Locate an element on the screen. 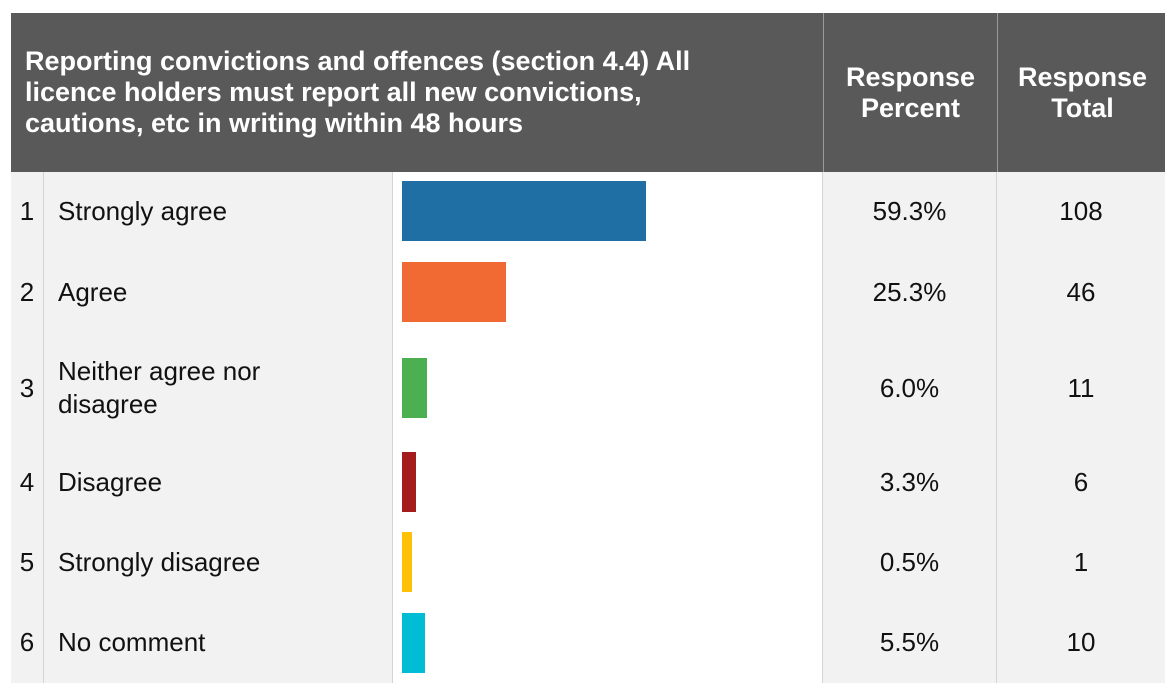 This screenshot has width=1165, height=683. row-number: 1 is located at coordinates (27, 211).